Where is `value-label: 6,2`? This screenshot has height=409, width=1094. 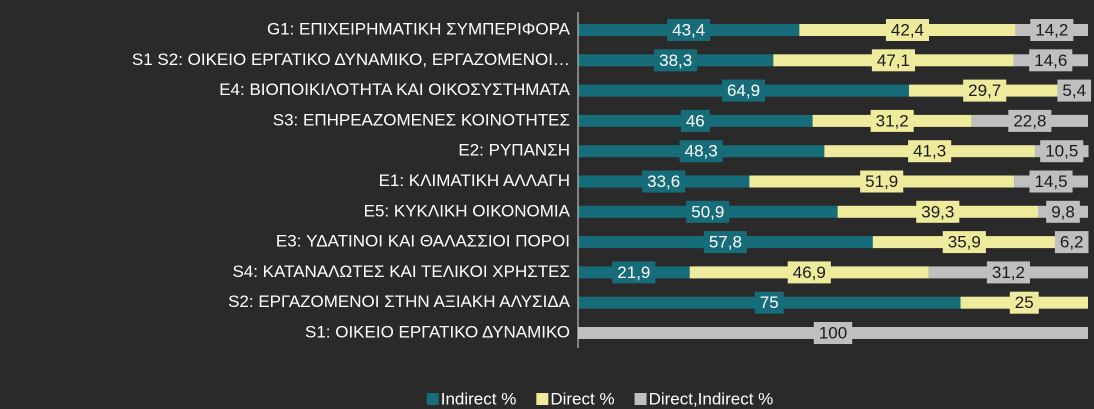 value-label: 6,2 is located at coordinates (1072, 242).